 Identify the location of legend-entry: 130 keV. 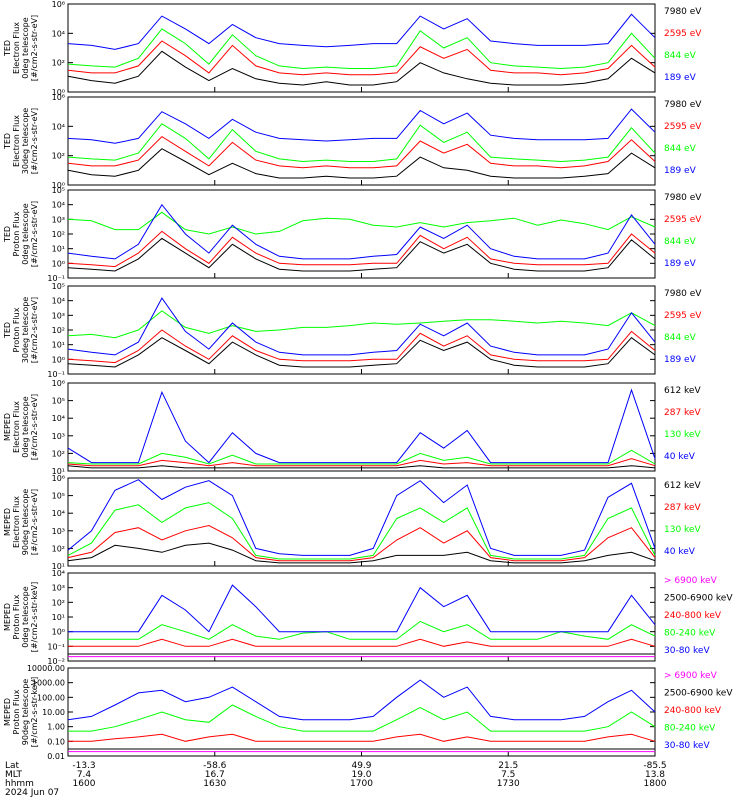
(682, 435).